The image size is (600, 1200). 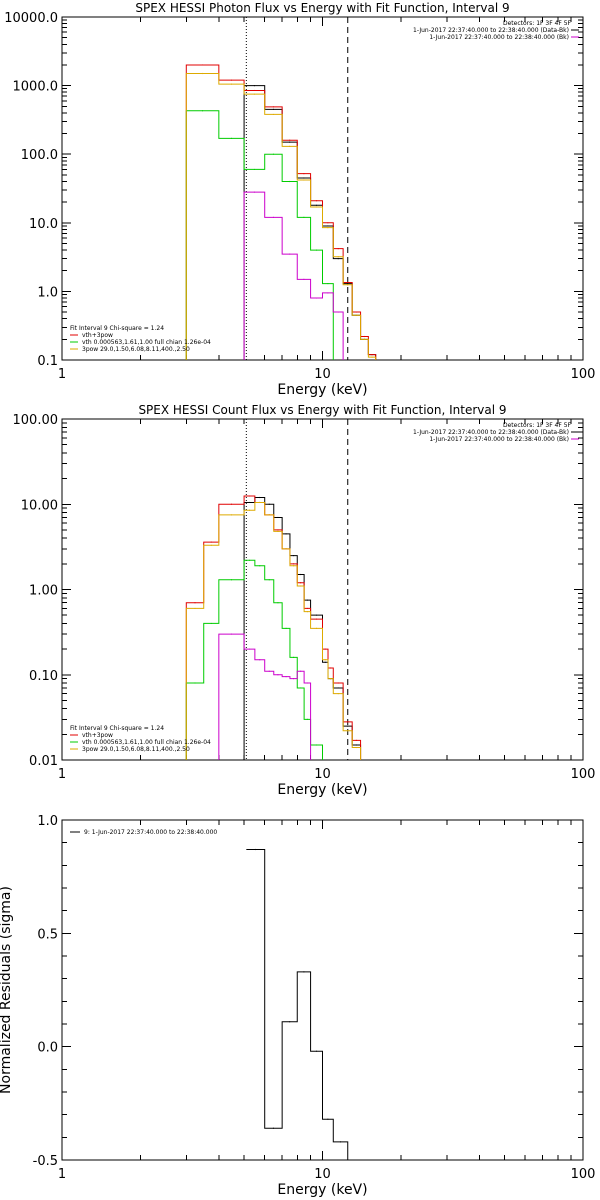 I want to click on series-powerlaw-line, so click(x=273, y=630).